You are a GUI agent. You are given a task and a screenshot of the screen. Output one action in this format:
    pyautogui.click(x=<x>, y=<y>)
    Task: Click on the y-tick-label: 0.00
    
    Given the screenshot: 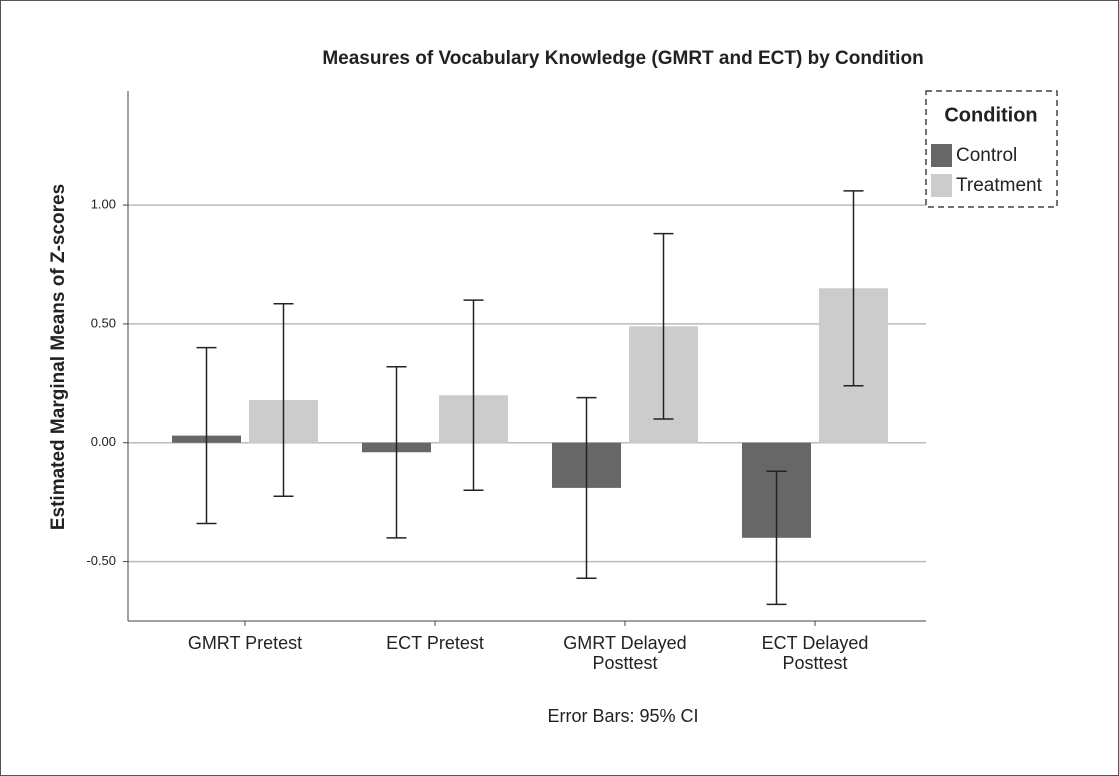 What is the action you would take?
    pyautogui.click(x=103, y=441)
    